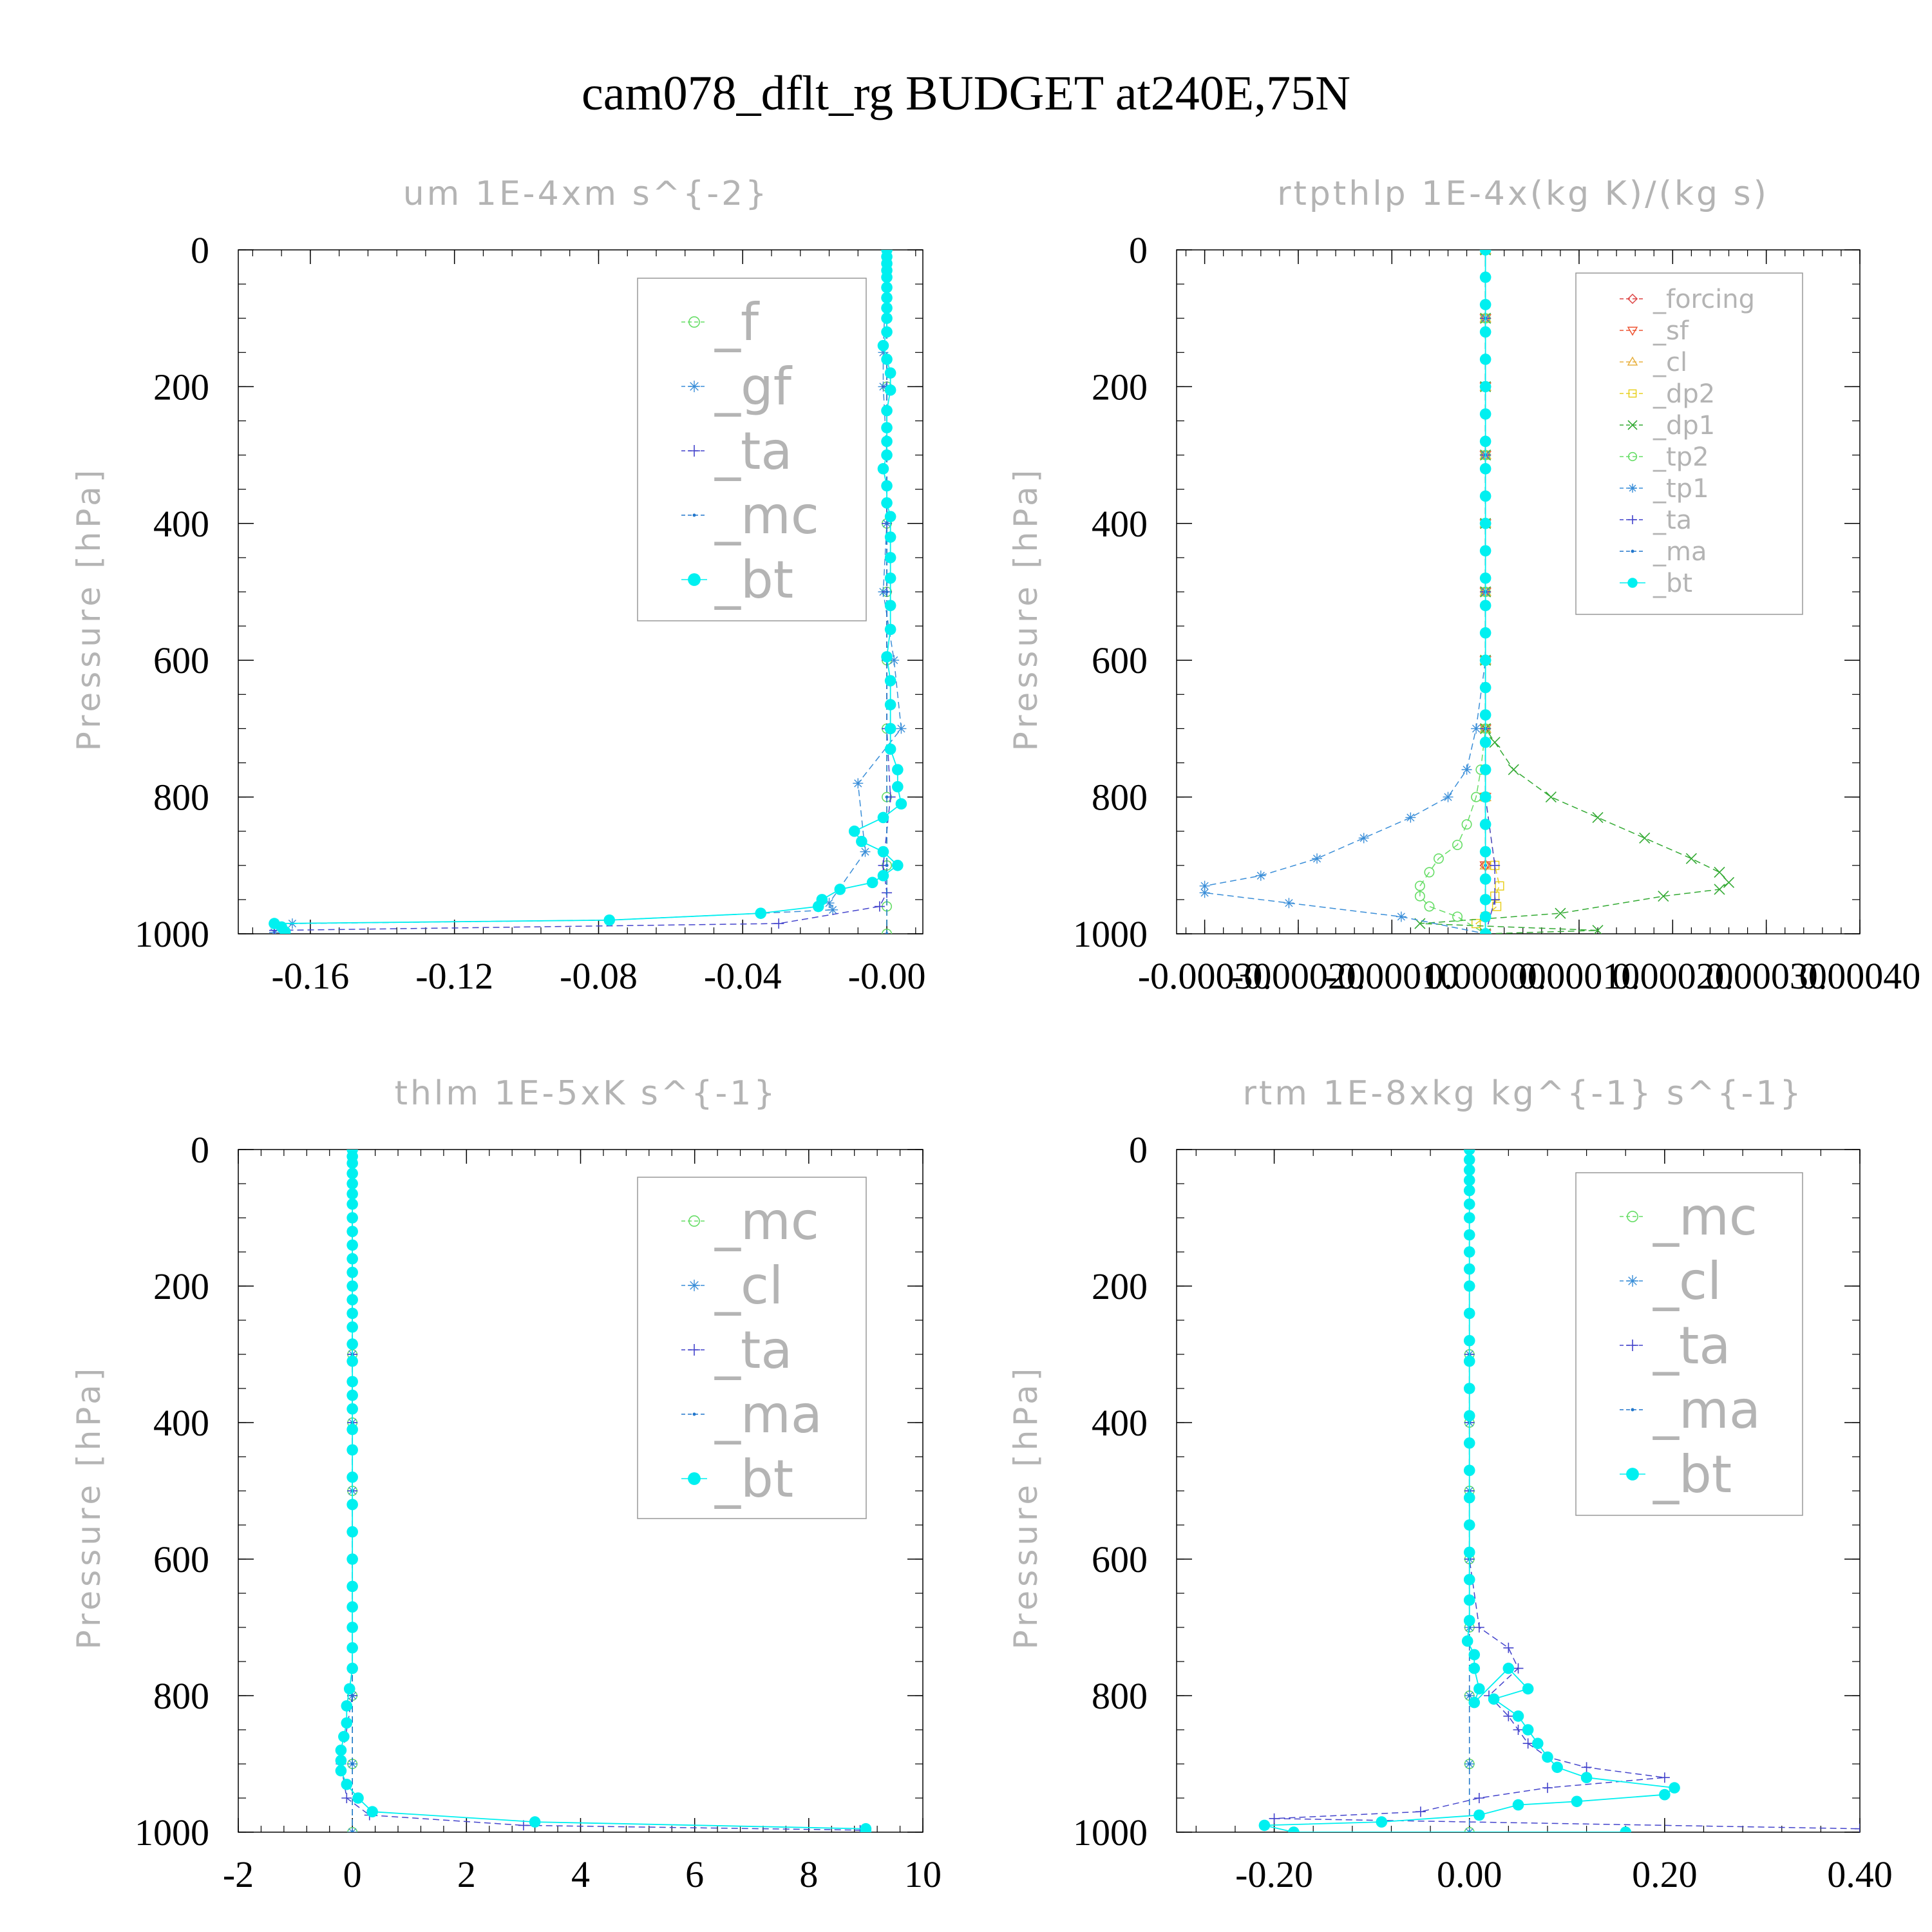 Image resolution: width=1932 pixels, height=1932 pixels. I want to click on legend-box, so click(1689, 1344).